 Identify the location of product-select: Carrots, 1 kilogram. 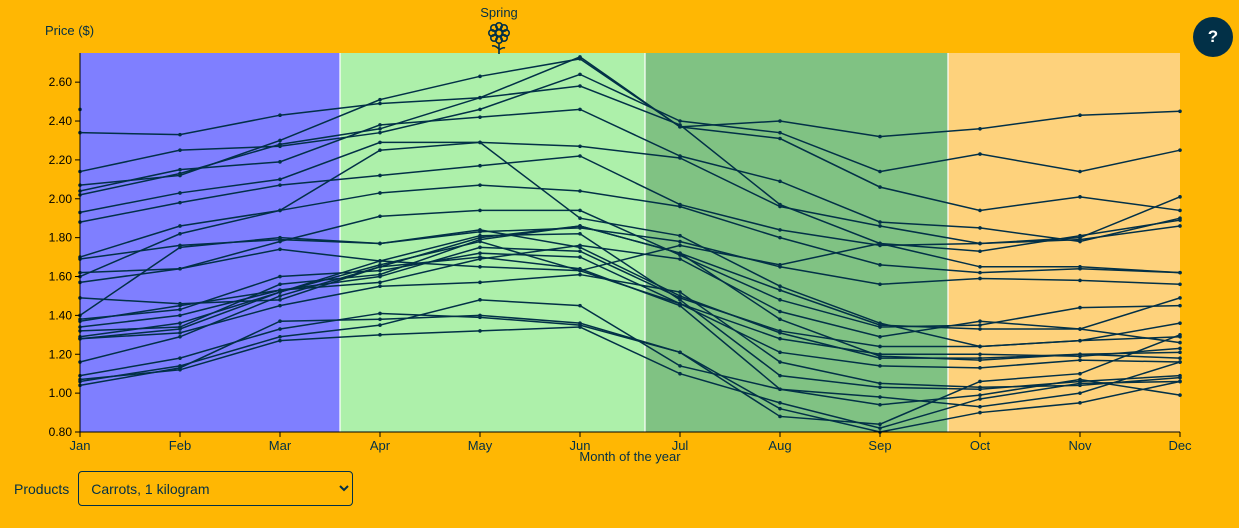
(216, 488).